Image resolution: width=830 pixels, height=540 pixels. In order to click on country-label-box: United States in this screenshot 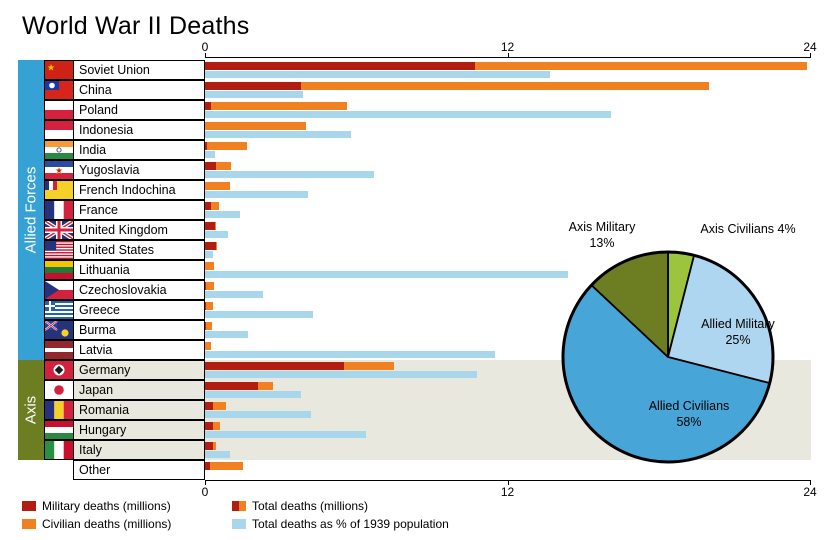, I will do `click(139, 250)`.